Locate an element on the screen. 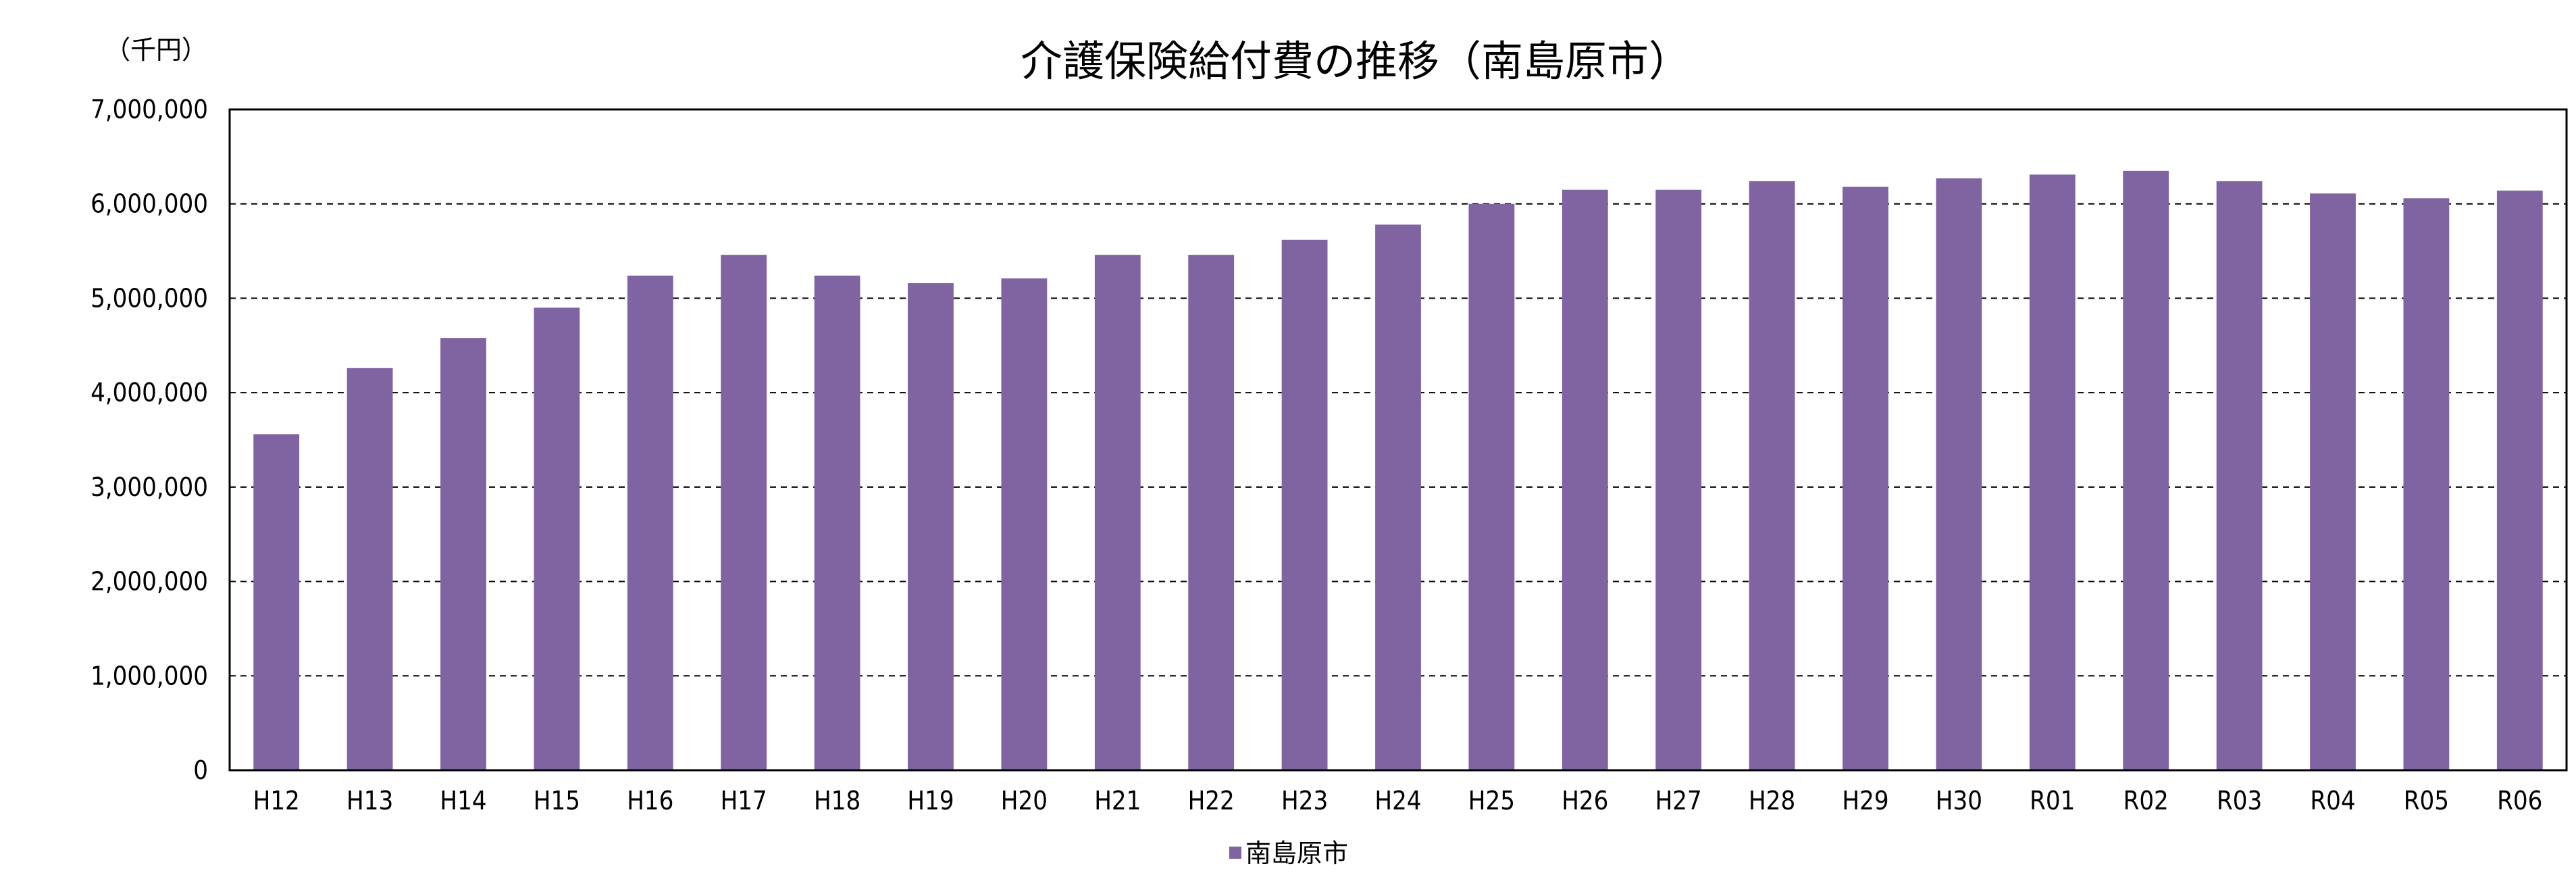  y-tick-label: 0 is located at coordinates (200, 770).